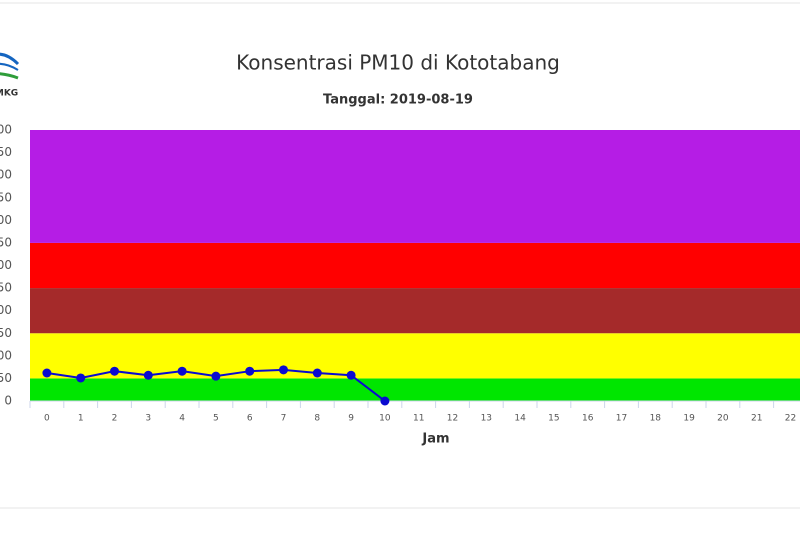  Describe the element at coordinates (790, 419) in the screenshot. I see `x-tick-label: 22` at that location.